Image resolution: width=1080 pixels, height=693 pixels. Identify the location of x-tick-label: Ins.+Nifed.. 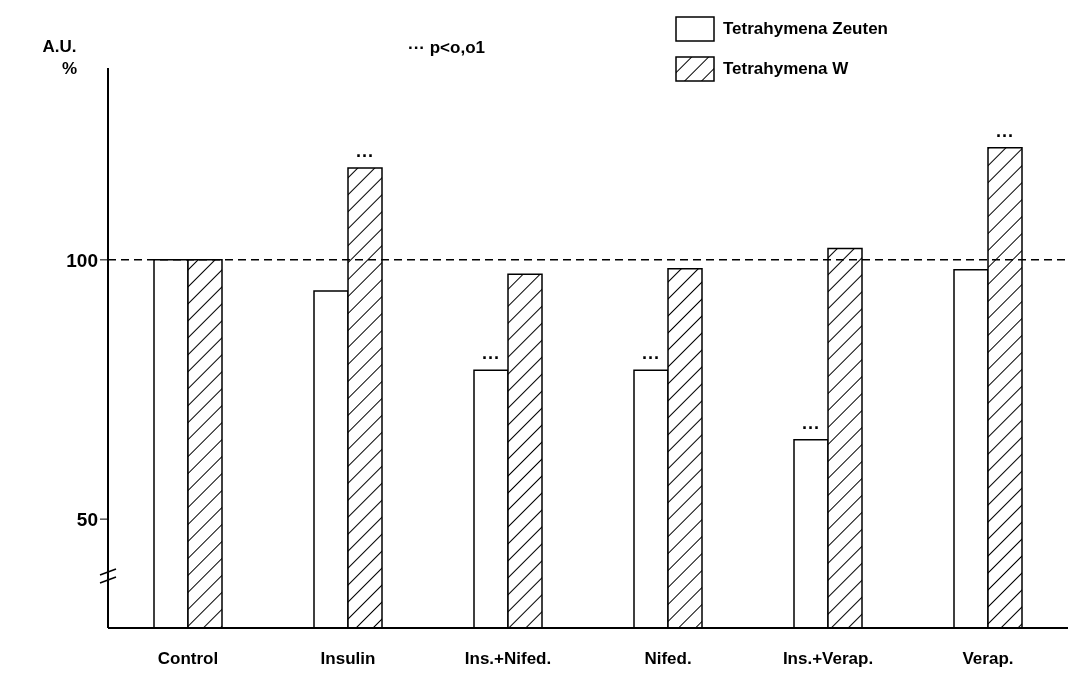
(508, 659).